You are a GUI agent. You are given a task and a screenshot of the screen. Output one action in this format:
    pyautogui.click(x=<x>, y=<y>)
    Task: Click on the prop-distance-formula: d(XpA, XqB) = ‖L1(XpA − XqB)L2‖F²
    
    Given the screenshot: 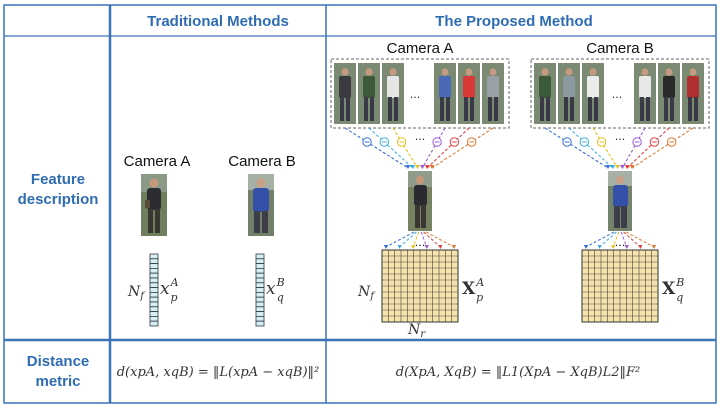 What is the action you would take?
    pyautogui.click(x=518, y=372)
    